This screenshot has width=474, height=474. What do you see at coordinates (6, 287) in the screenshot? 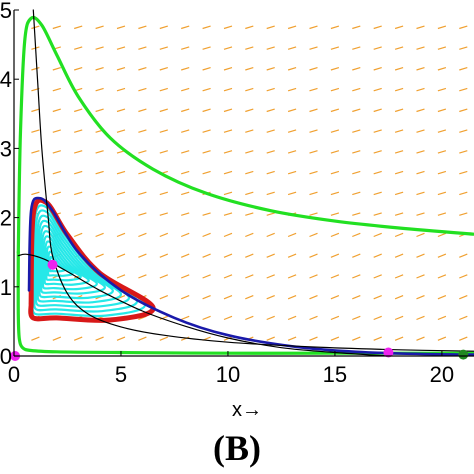
I see `y-tick-label: 1` at bounding box center [6, 287].